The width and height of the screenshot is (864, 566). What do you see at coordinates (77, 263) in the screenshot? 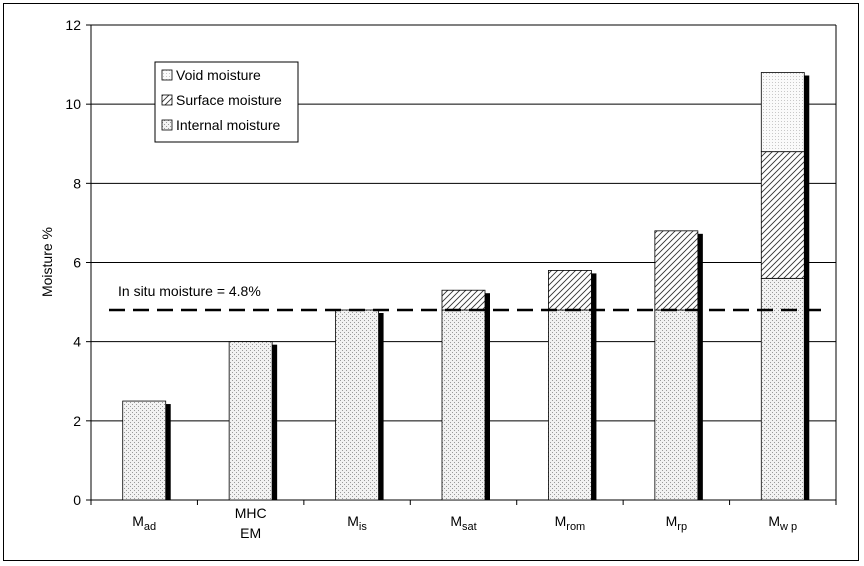
I see `y-tick-label: 6` at bounding box center [77, 263].